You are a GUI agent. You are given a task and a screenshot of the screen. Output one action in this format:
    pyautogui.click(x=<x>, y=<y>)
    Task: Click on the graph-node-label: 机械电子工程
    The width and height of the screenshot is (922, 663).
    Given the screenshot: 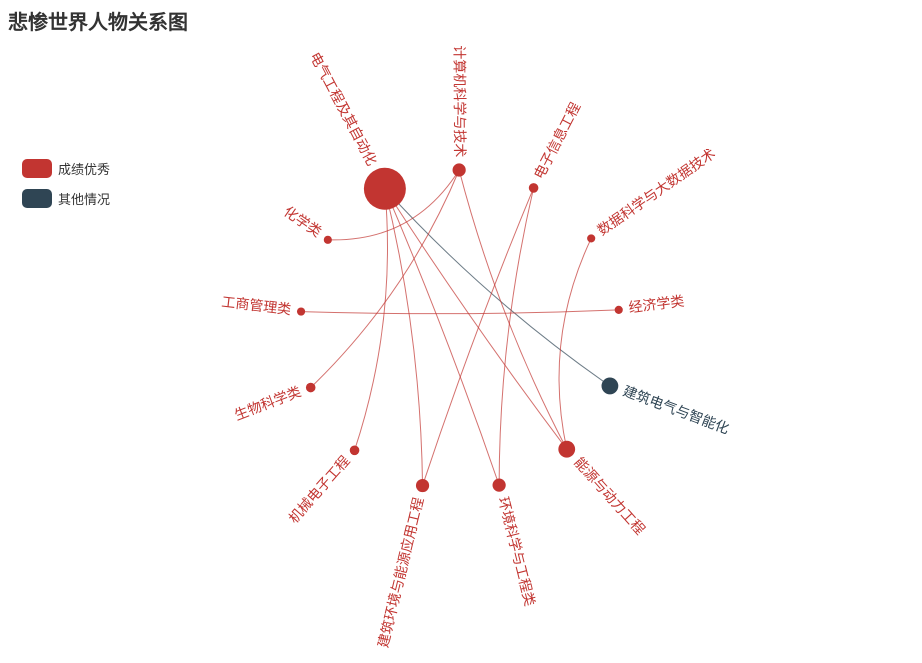 What is the action you would take?
    pyautogui.click(x=319, y=490)
    